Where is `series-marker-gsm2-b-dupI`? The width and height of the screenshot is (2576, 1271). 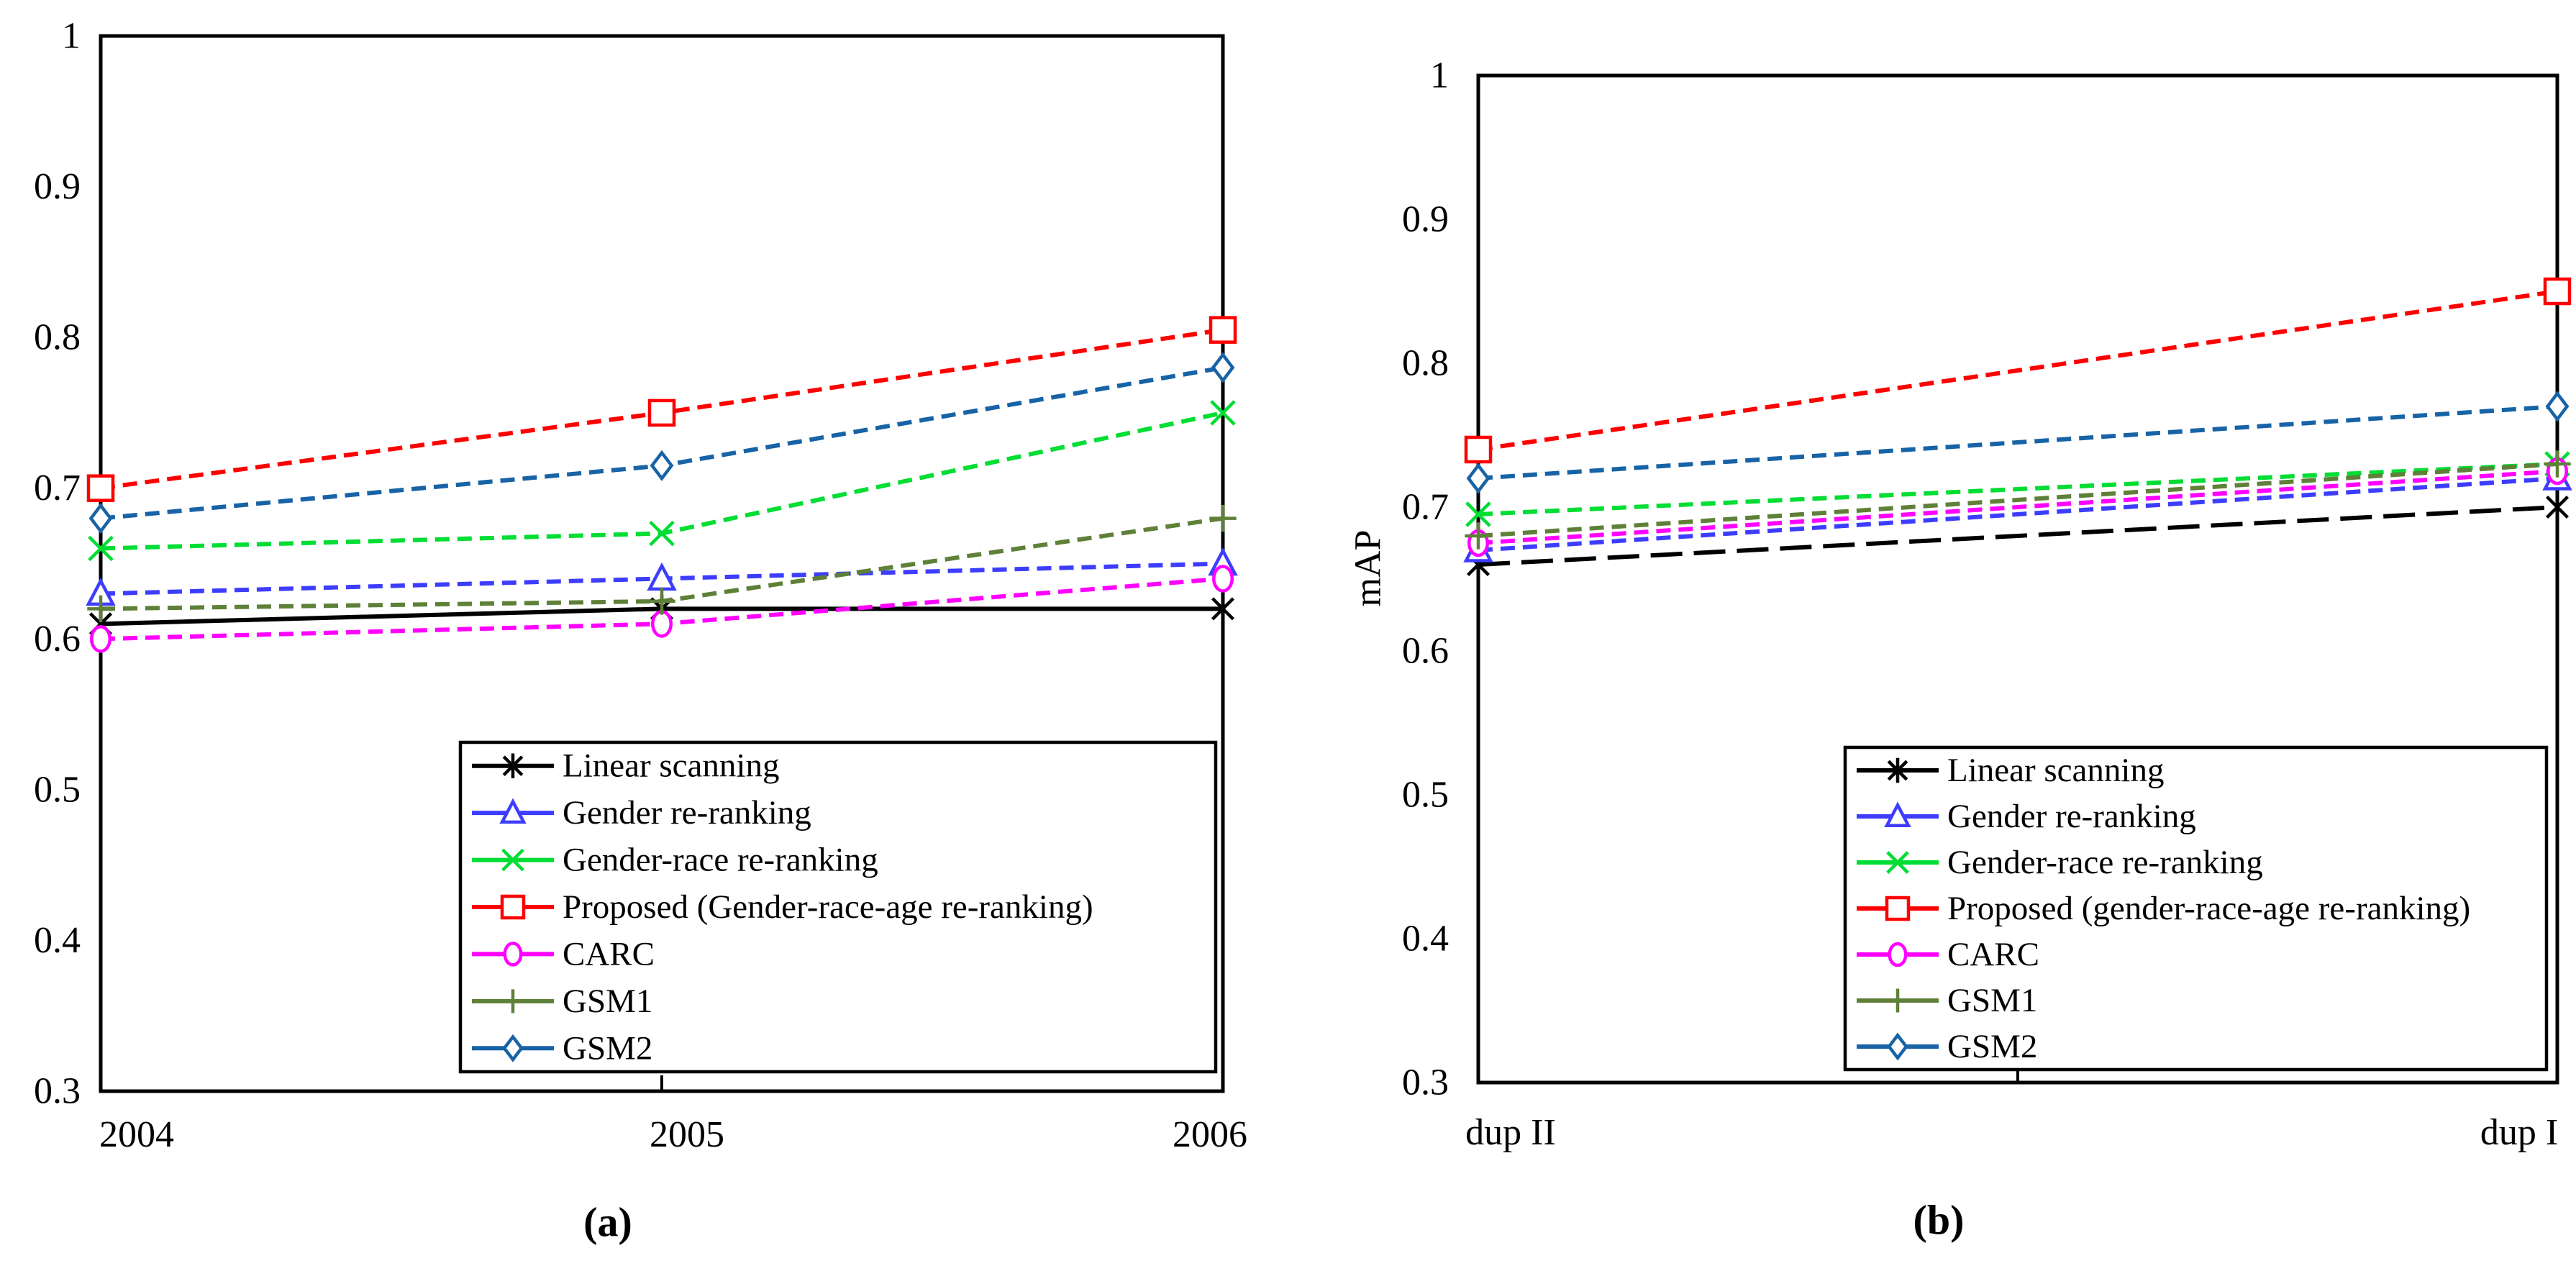
series-marker-gsm2-b-dupI is located at coordinates (2557, 406).